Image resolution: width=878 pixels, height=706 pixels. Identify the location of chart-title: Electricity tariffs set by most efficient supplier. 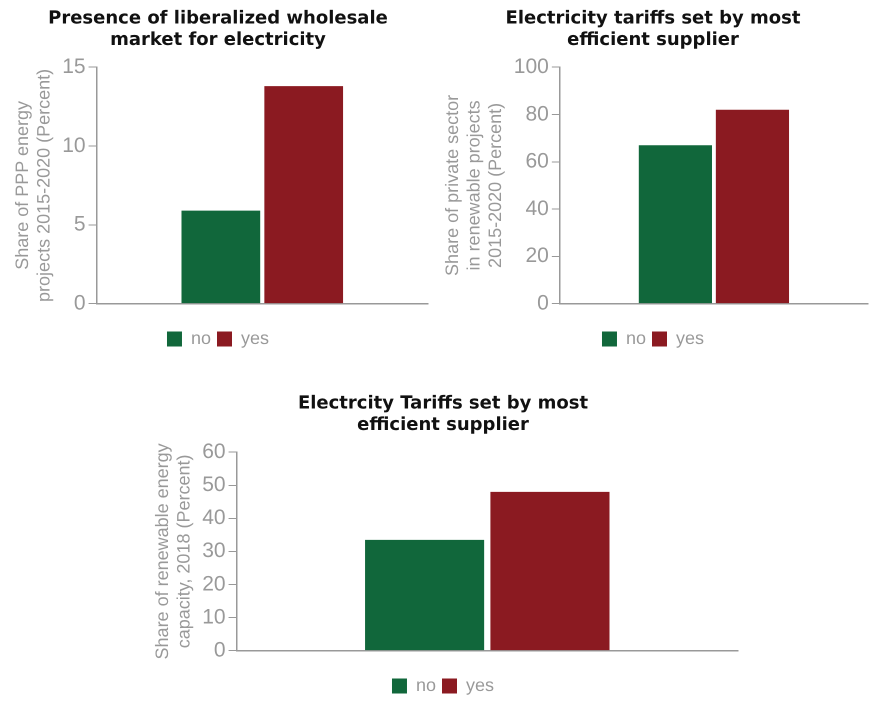
(653, 28).